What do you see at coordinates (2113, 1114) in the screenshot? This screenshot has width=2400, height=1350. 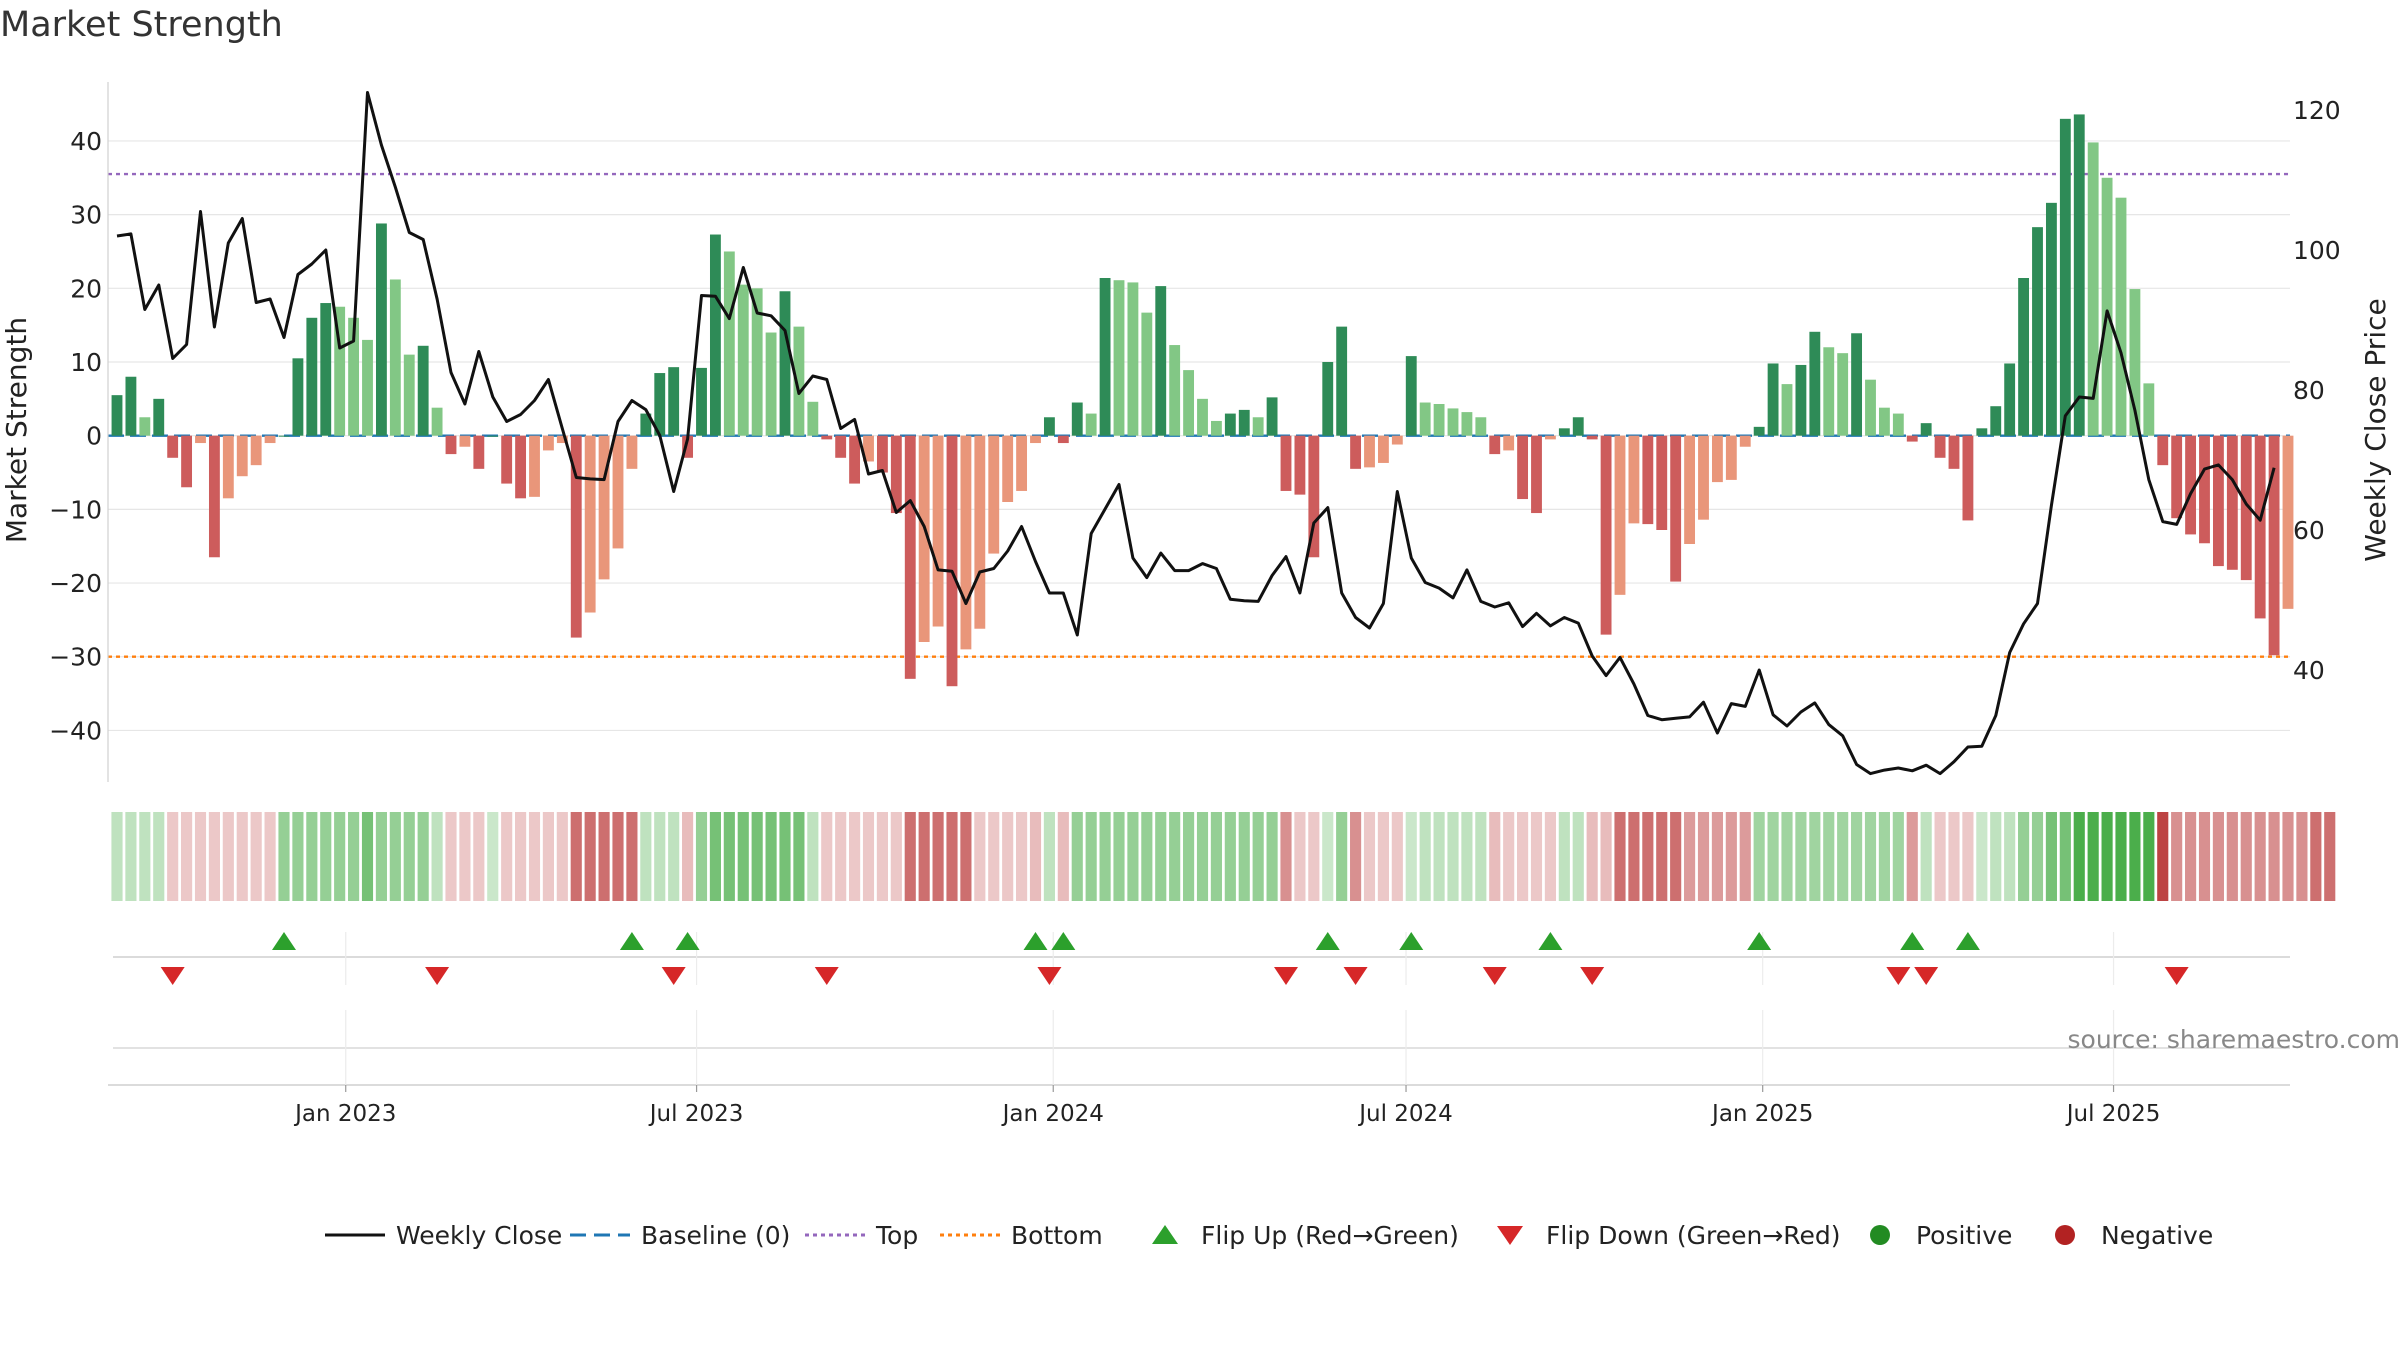 I see `x-tick-label: Jul 2025` at bounding box center [2113, 1114].